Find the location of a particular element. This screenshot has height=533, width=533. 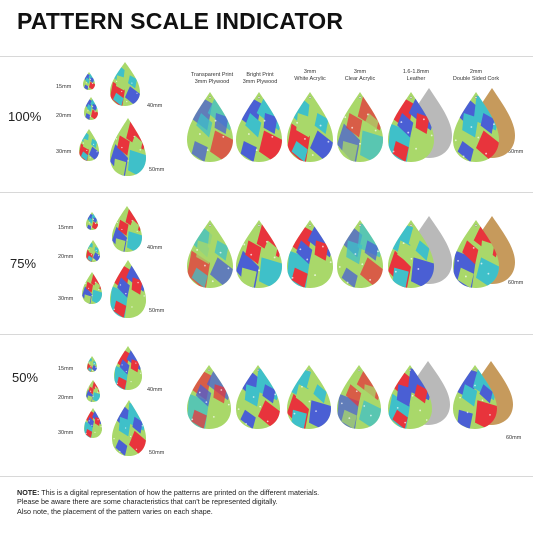

material-label-white-acrylic: 3mm White Acrylic is located at coordinates (310, 75).